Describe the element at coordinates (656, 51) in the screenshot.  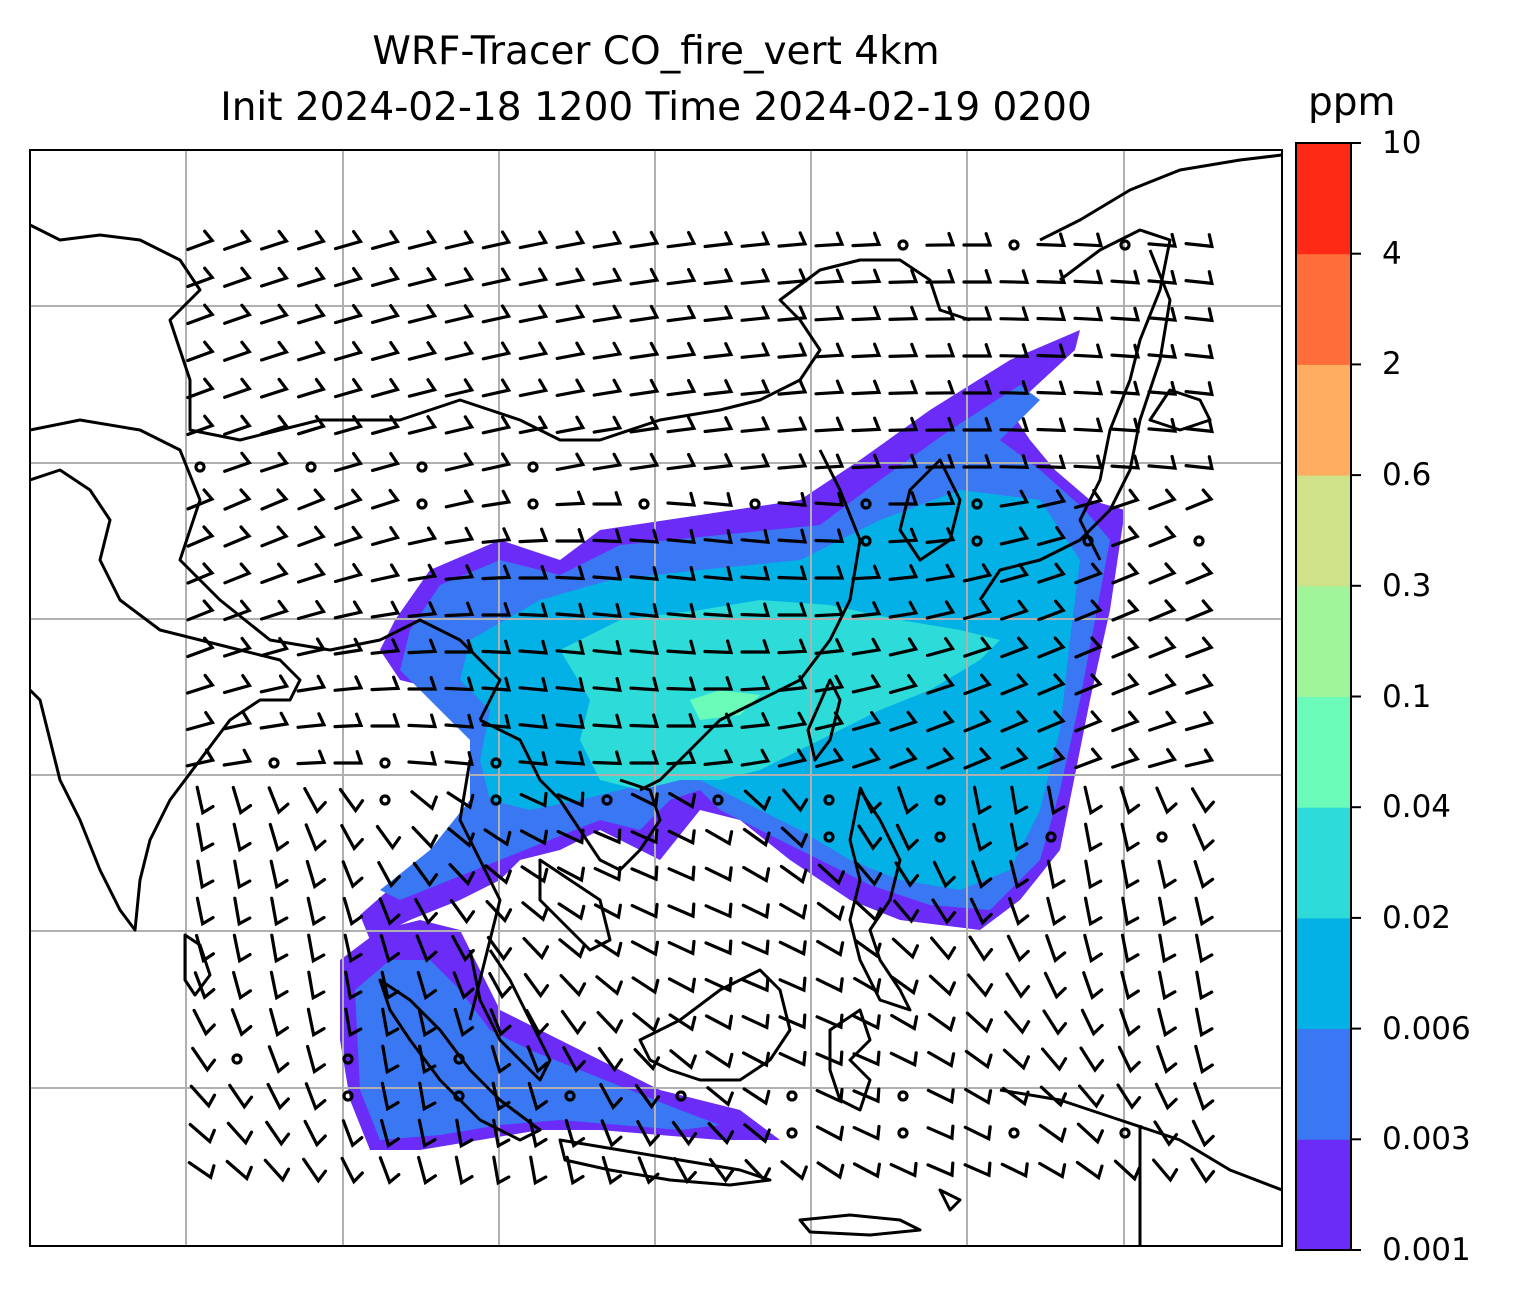
I see `map-title-line-1: WRF-Tracer CO_fire_vert 4km` at that location.